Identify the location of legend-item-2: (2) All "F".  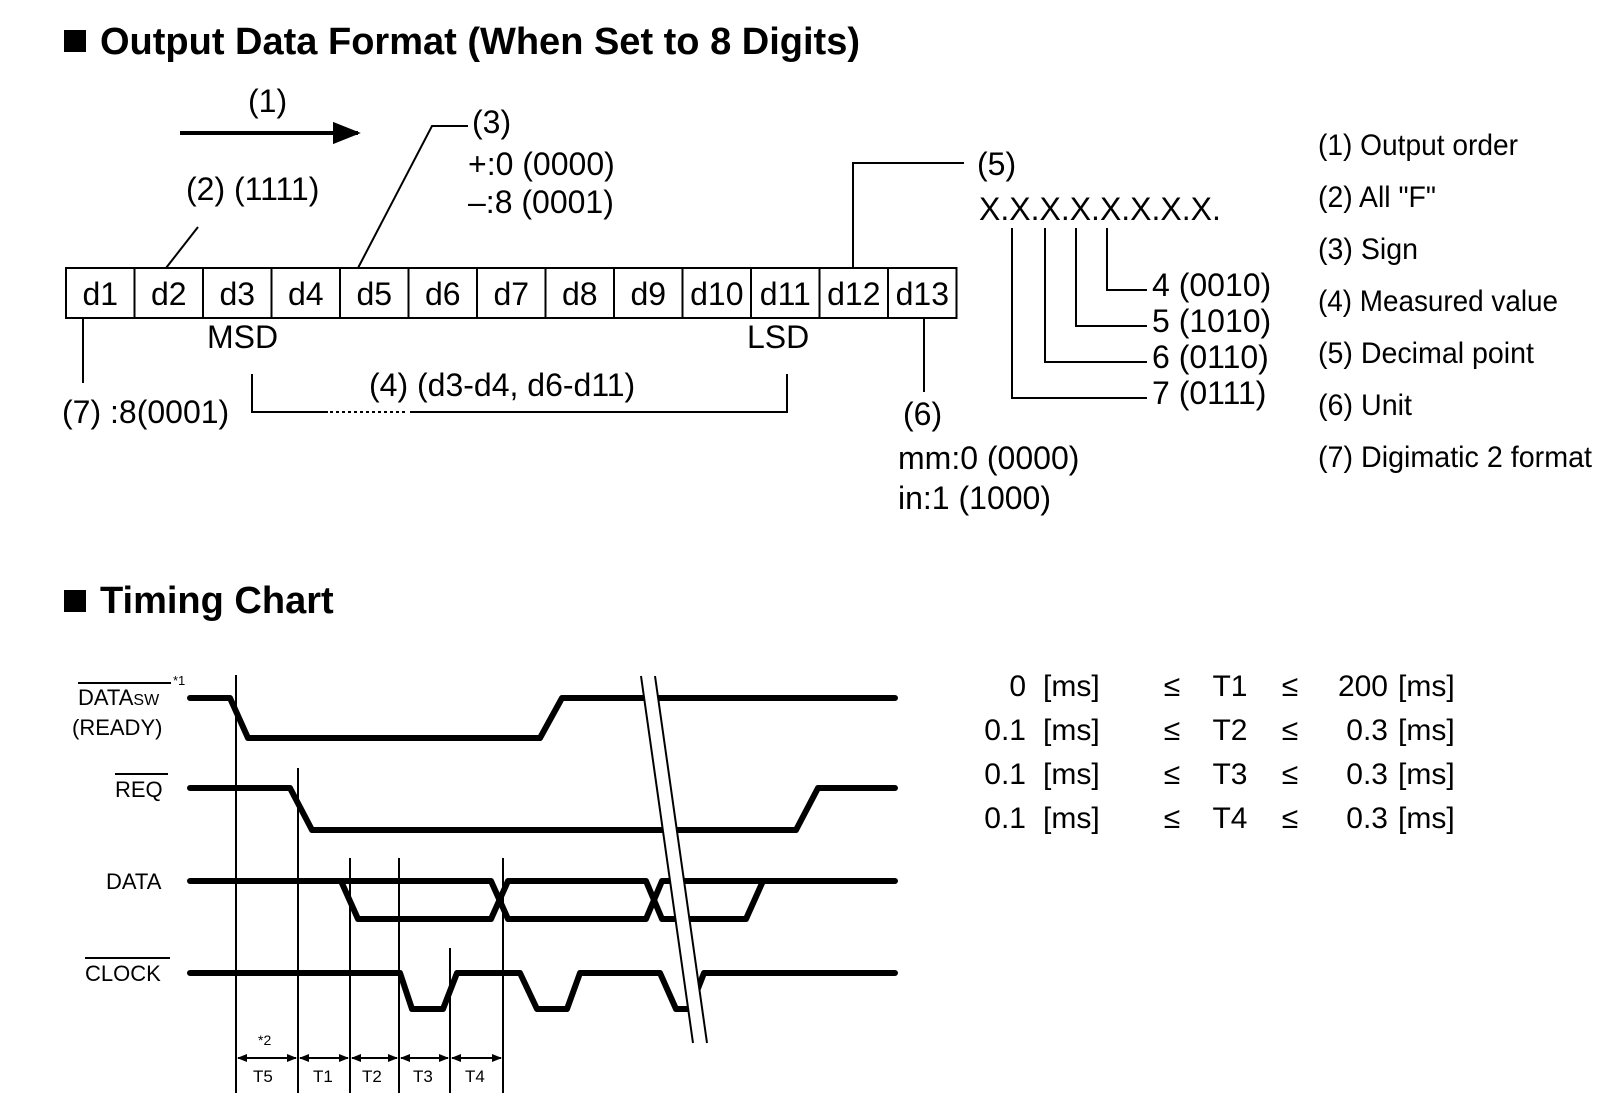
(1377, 197).